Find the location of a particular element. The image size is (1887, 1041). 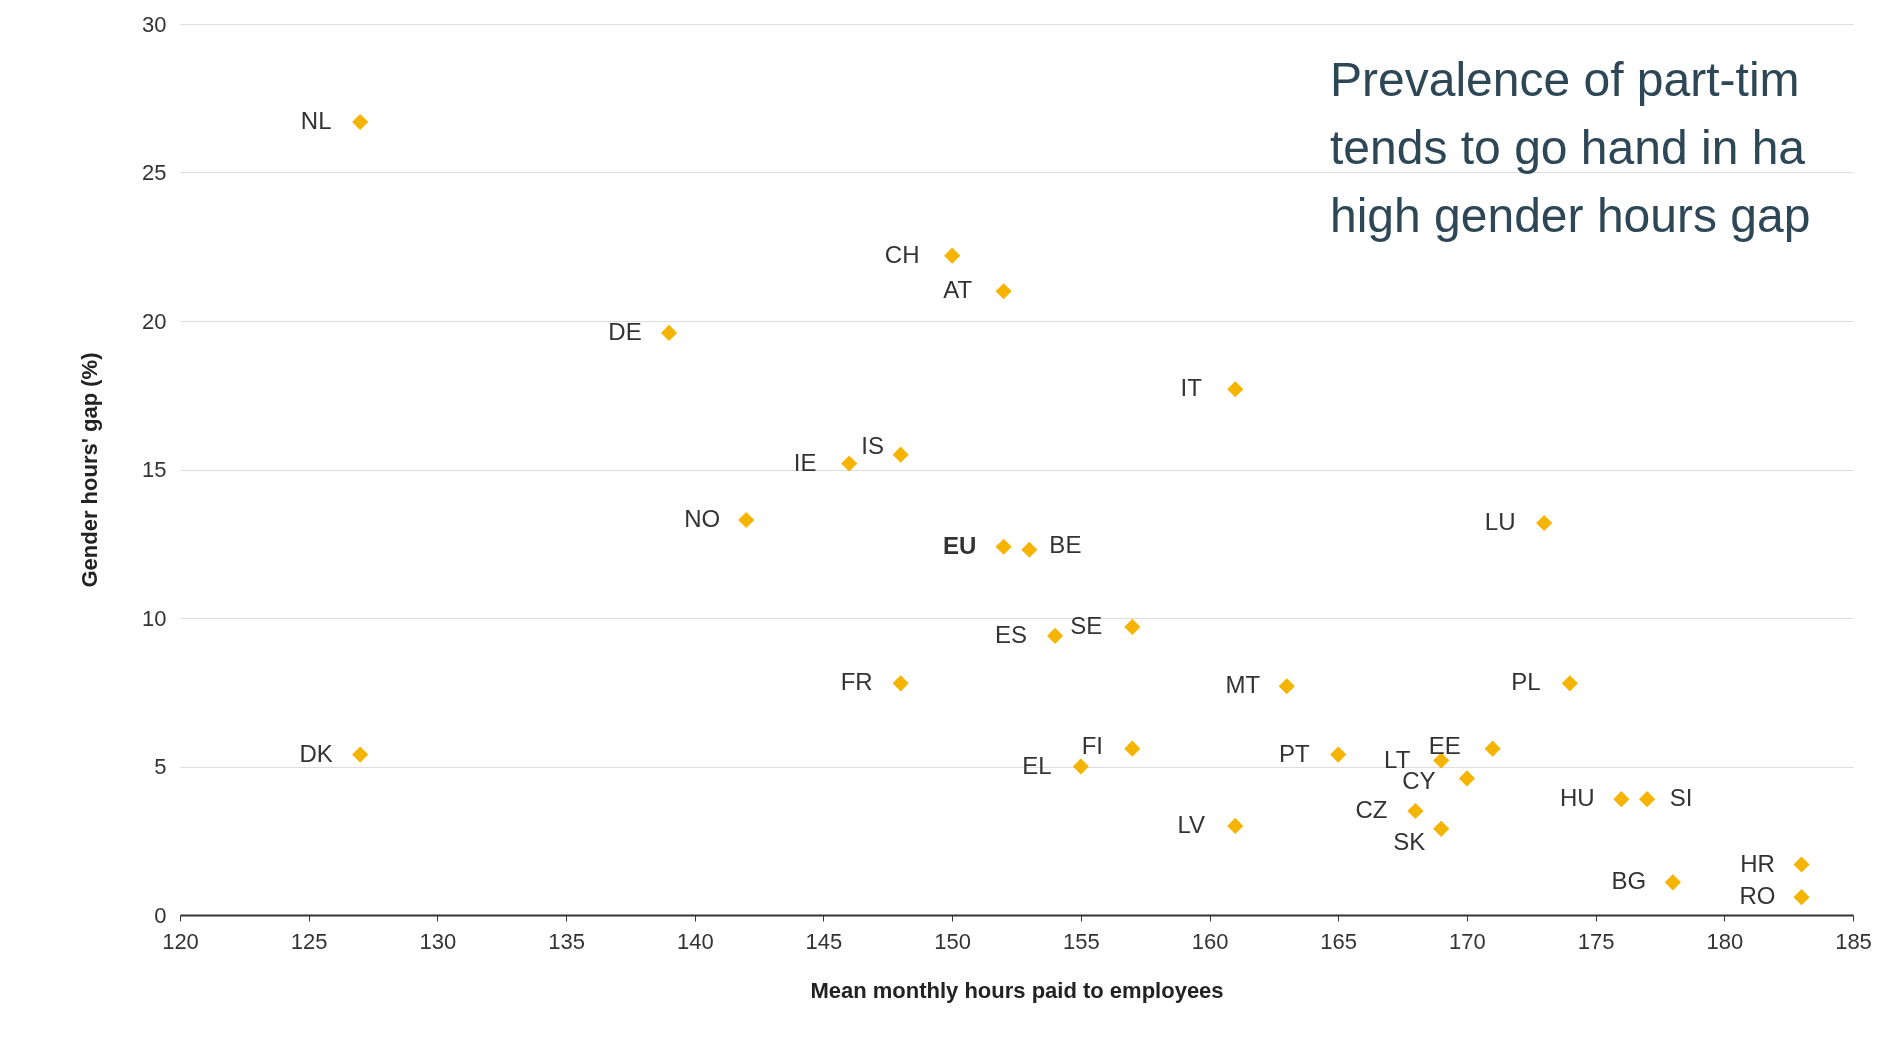

y-tick-label: 10 is located at coordinates (154, 618).